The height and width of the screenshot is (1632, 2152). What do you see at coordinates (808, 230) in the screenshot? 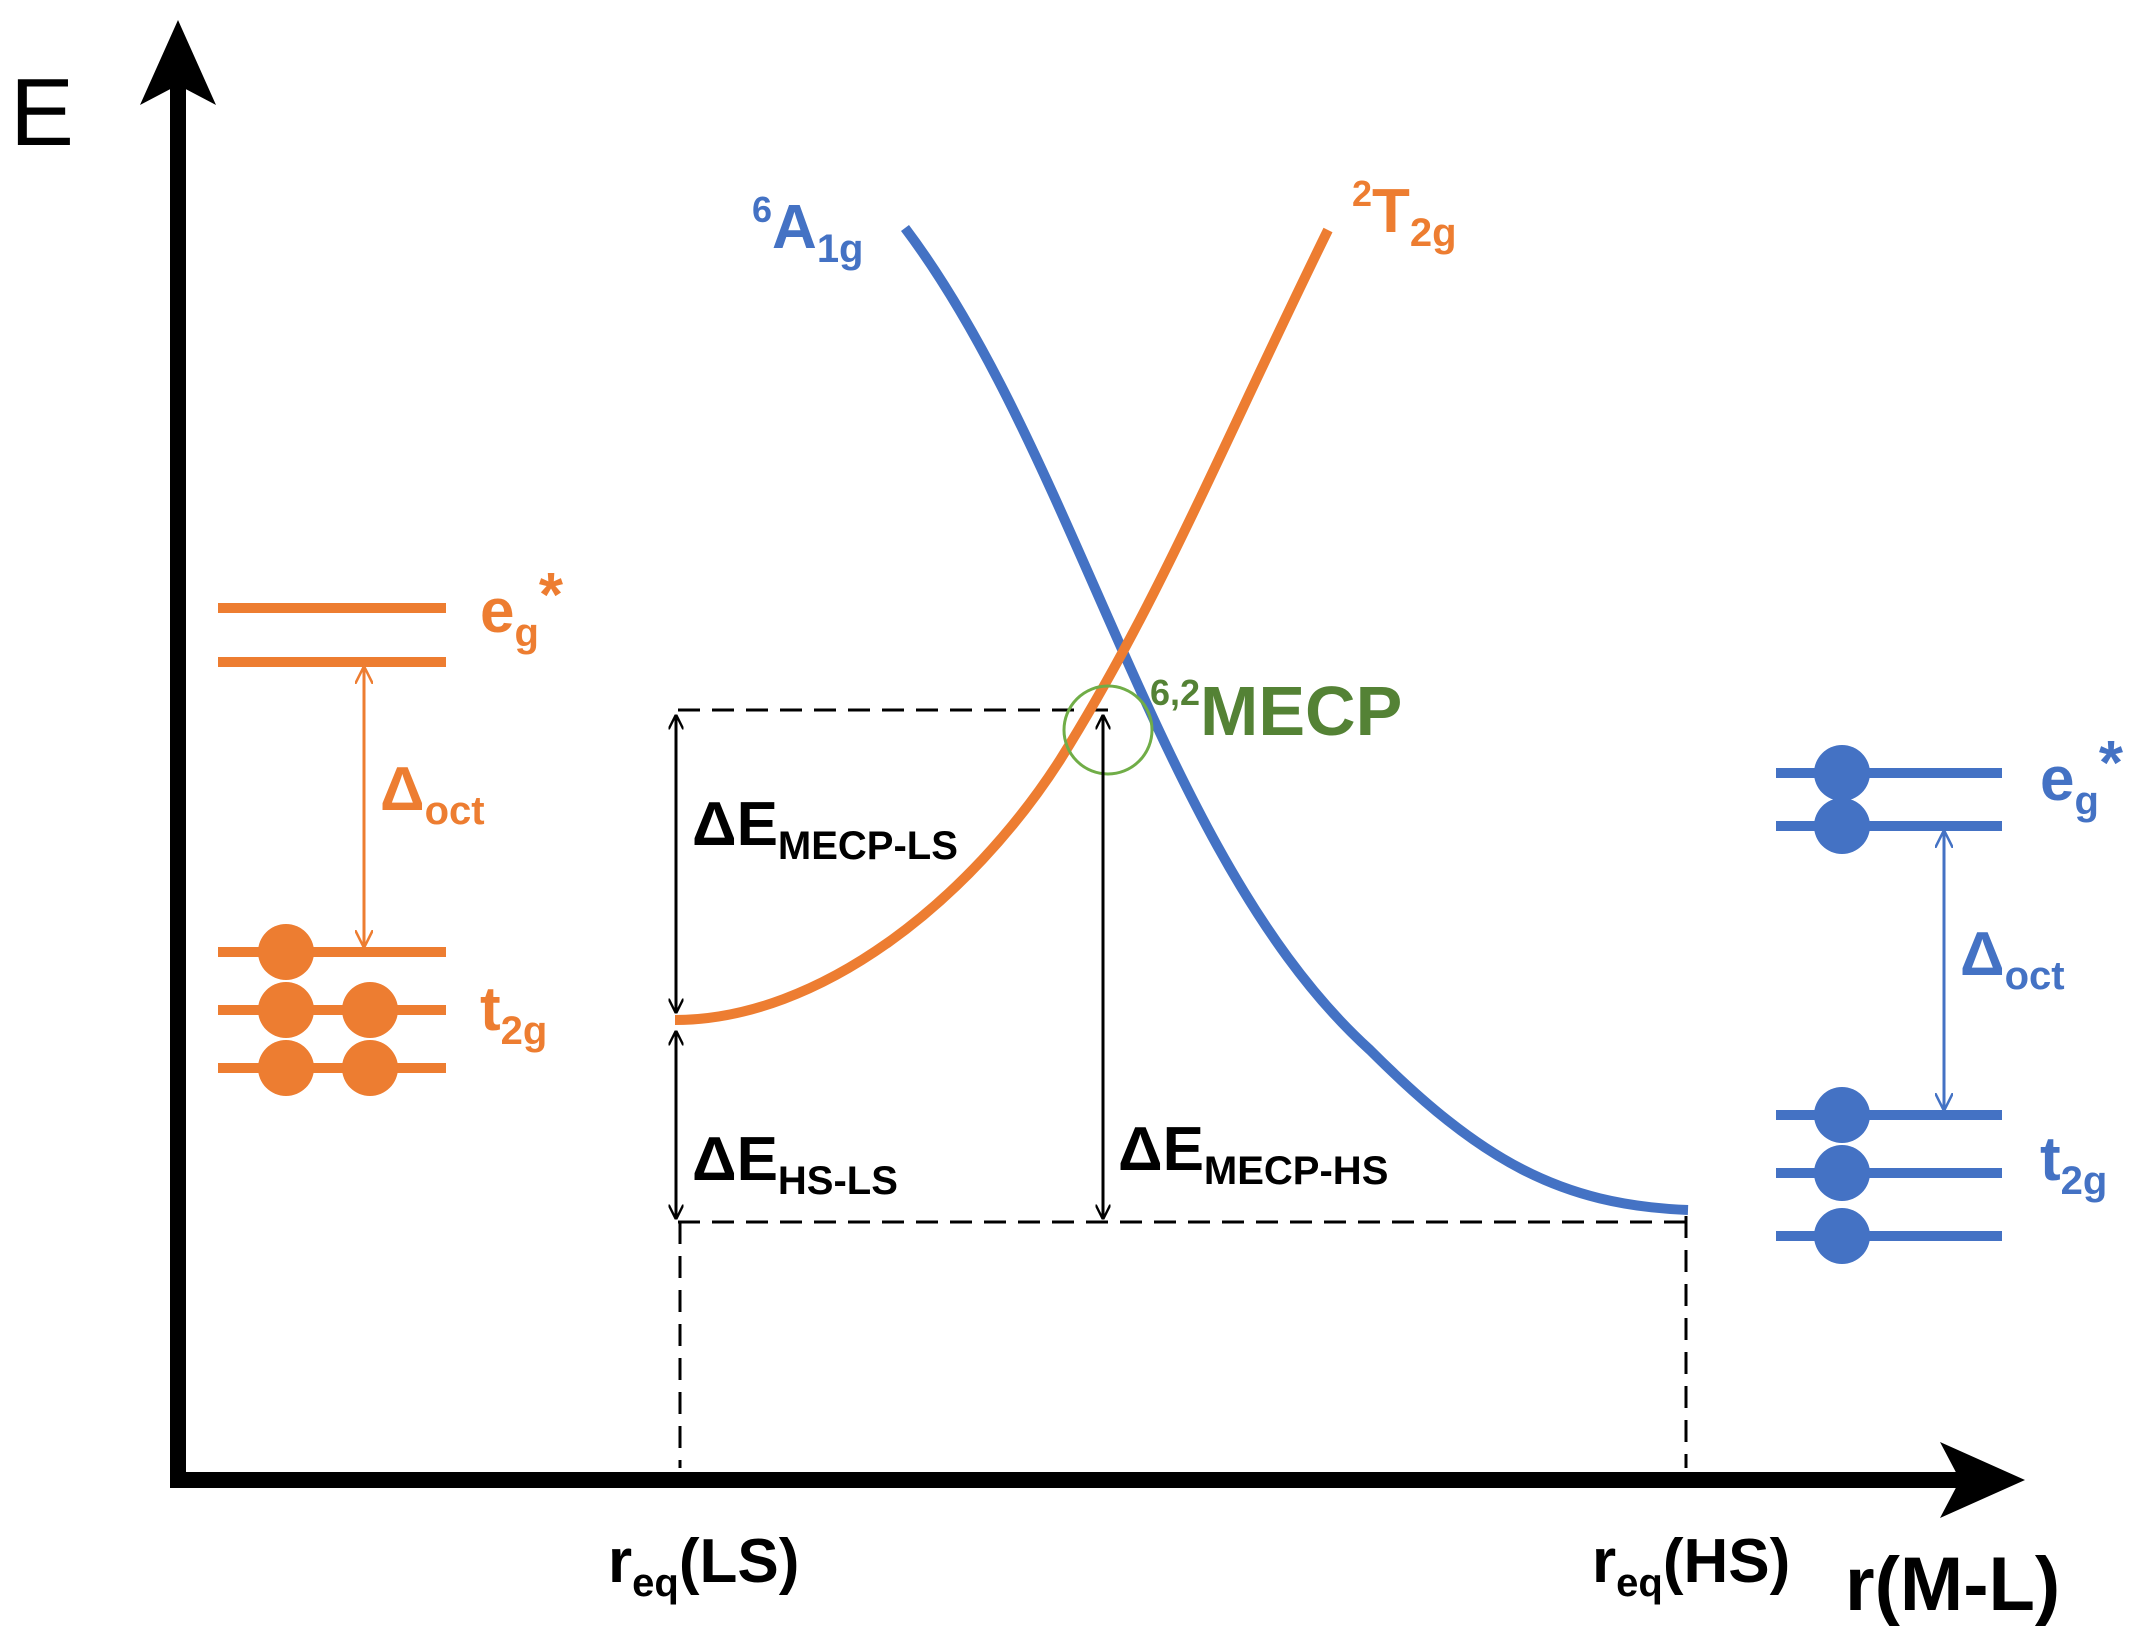
I see `hs-state-label: 6A1g` at bounding box center [808, 230].